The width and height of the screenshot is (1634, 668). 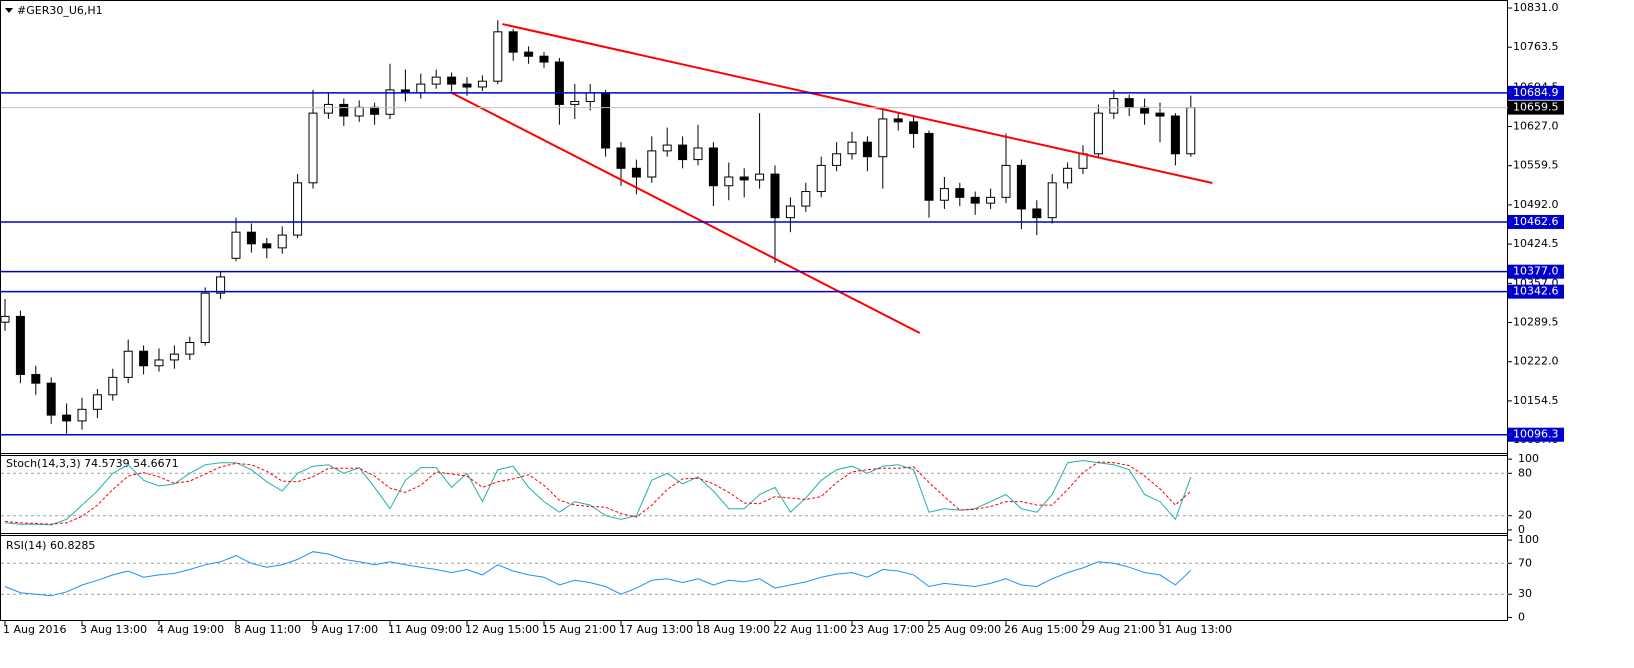 I want to click on y-tick-label: 0, so click(x=1521, y=616).